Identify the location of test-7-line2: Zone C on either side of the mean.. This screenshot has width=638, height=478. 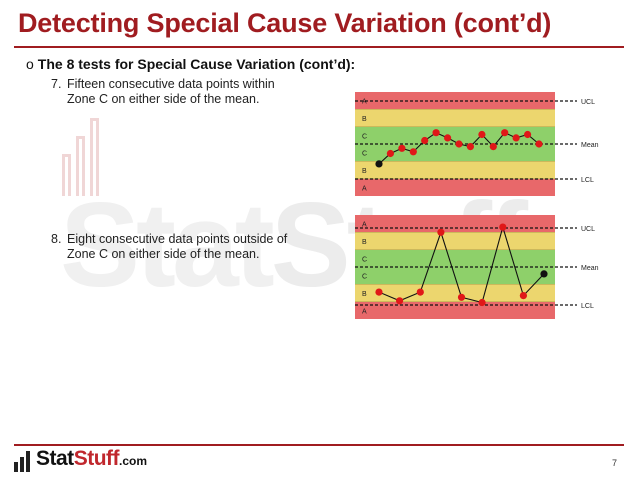
(163, 99).